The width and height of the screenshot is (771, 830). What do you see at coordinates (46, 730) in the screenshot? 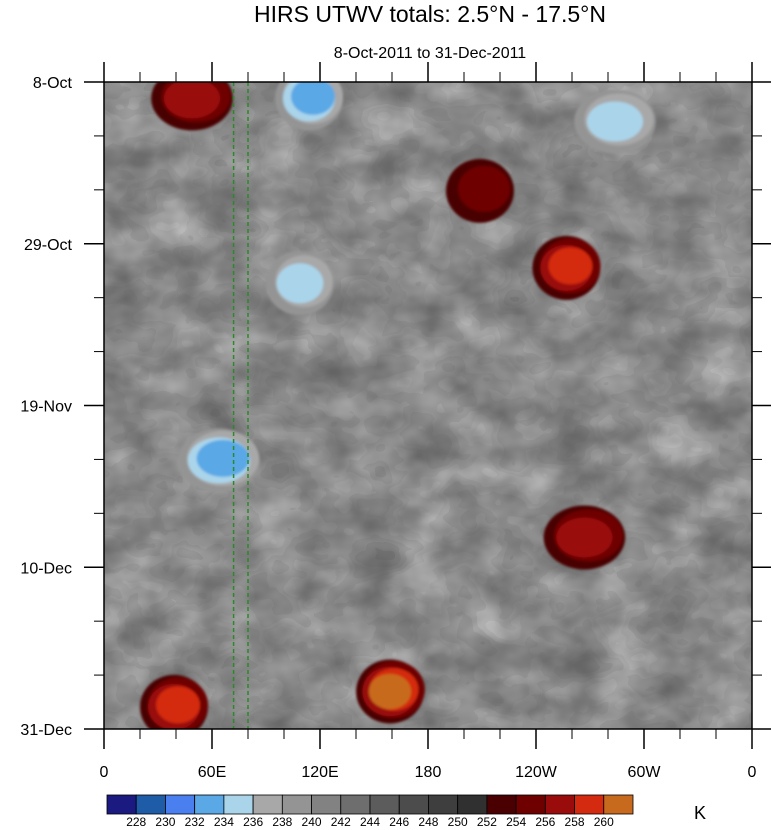
I see `y-tick-label: 31-Dec` at bounding box center [46, 730].